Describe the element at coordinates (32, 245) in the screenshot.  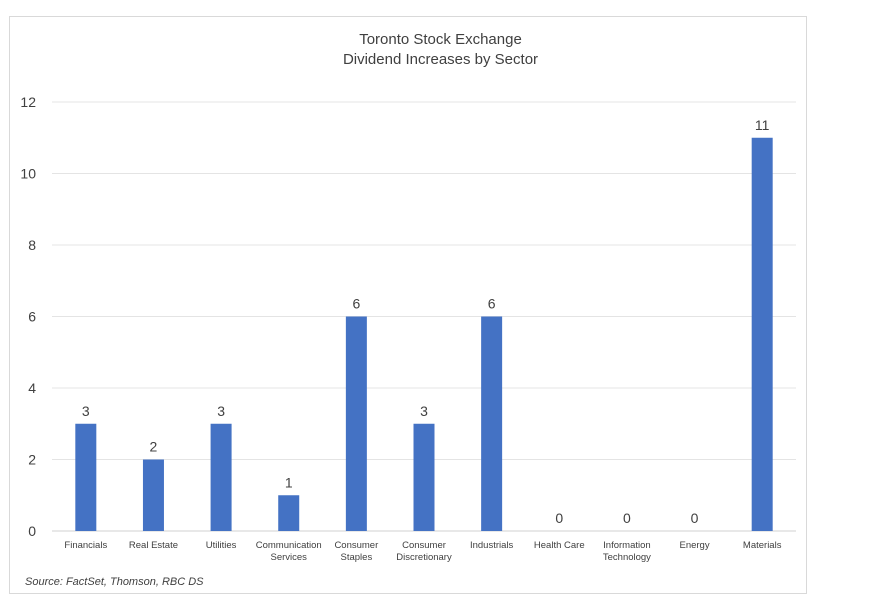
I see `y-tick-label: 8` at that location.